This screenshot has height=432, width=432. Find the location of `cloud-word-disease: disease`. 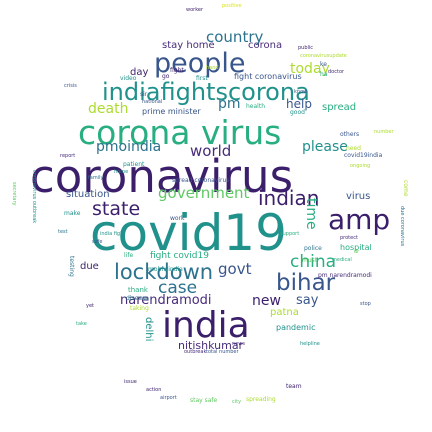

cloud-word-disease: disease is located at coordinates (137, 298).